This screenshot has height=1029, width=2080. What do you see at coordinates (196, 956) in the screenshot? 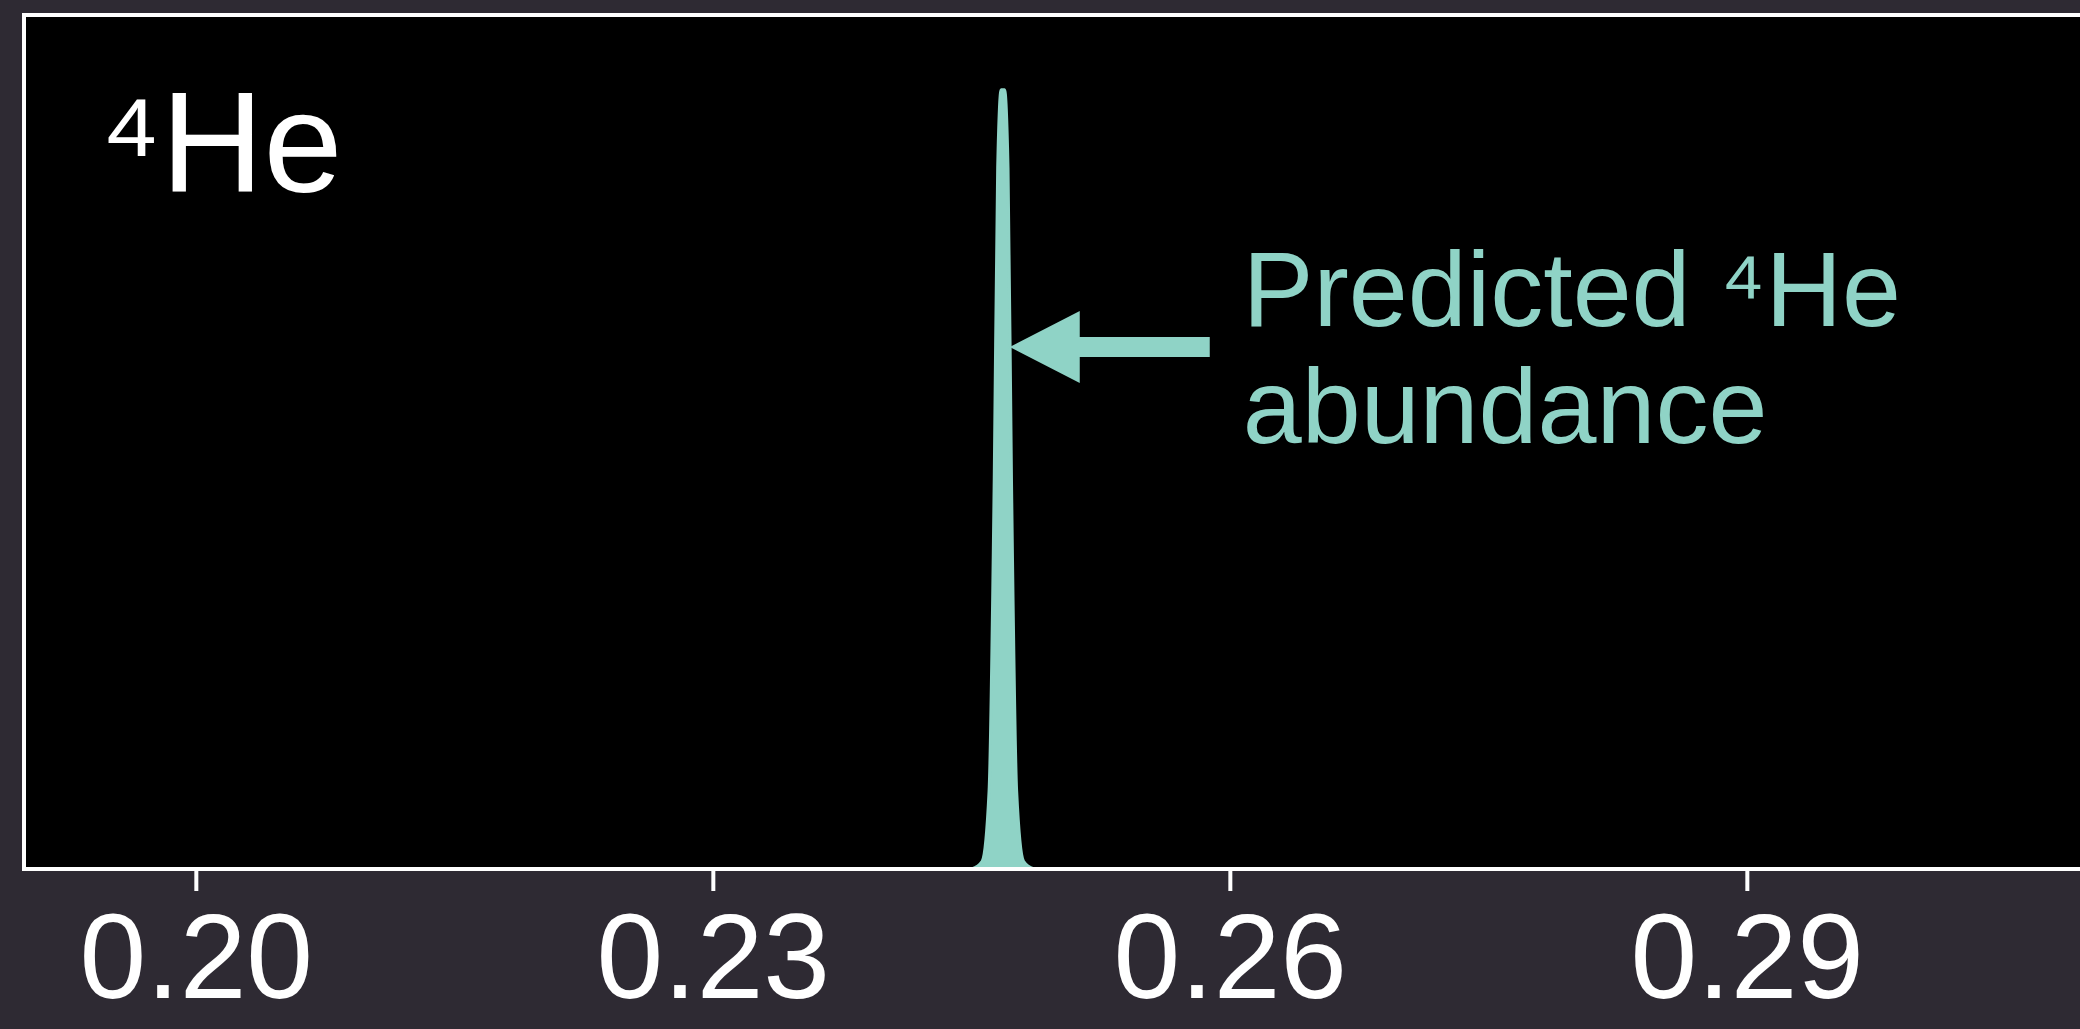
I see `x-tick-label: 0.20` at bounding box center [196, 956].